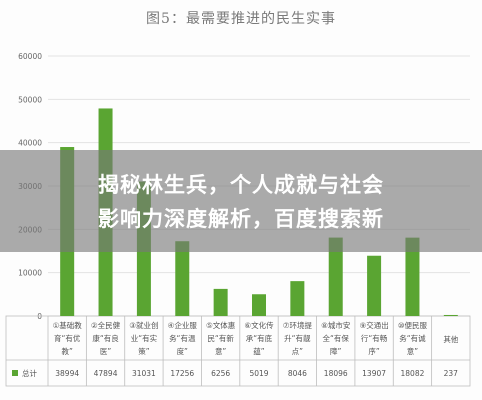 This screenshot has height=400, width=482. Describe the element at coordinates (259, 338) in the screenshot. I see `x-tick-label: 承“有底` at that location.